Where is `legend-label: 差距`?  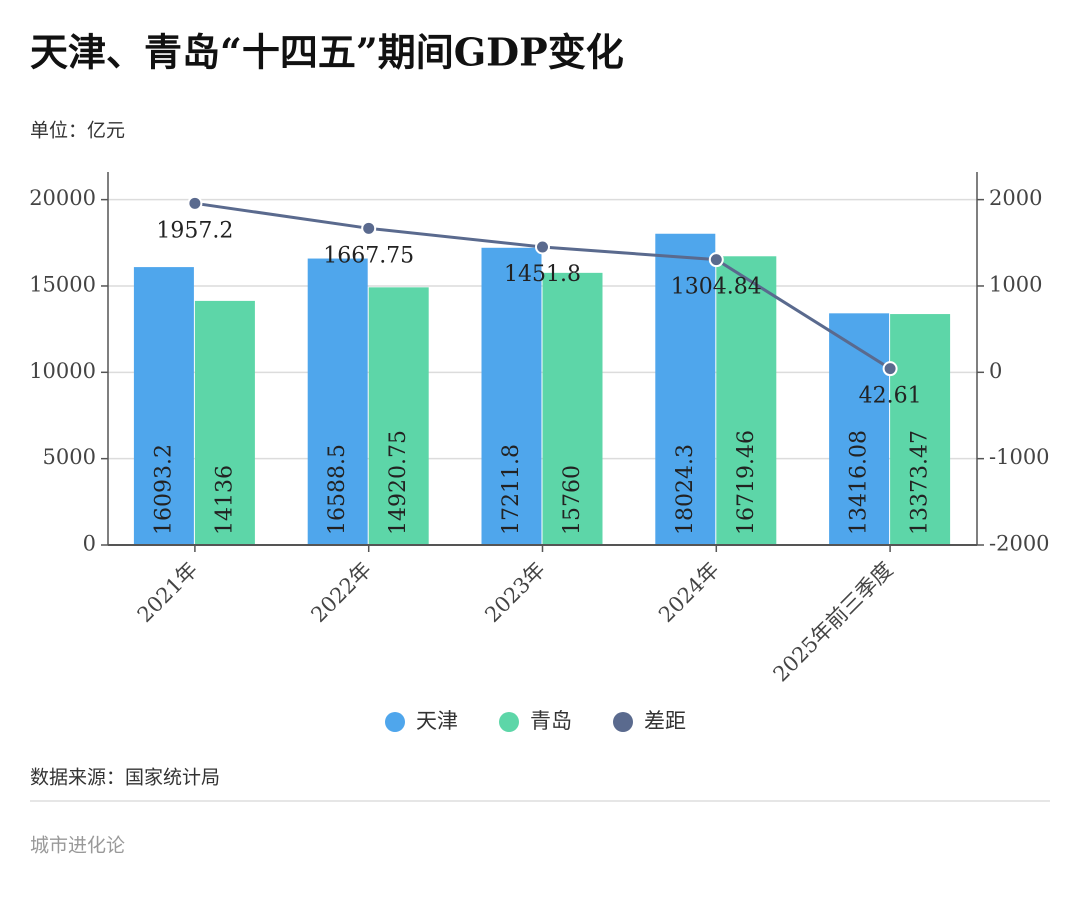 legend-label: 差距 is located at coordinates (665, 721).